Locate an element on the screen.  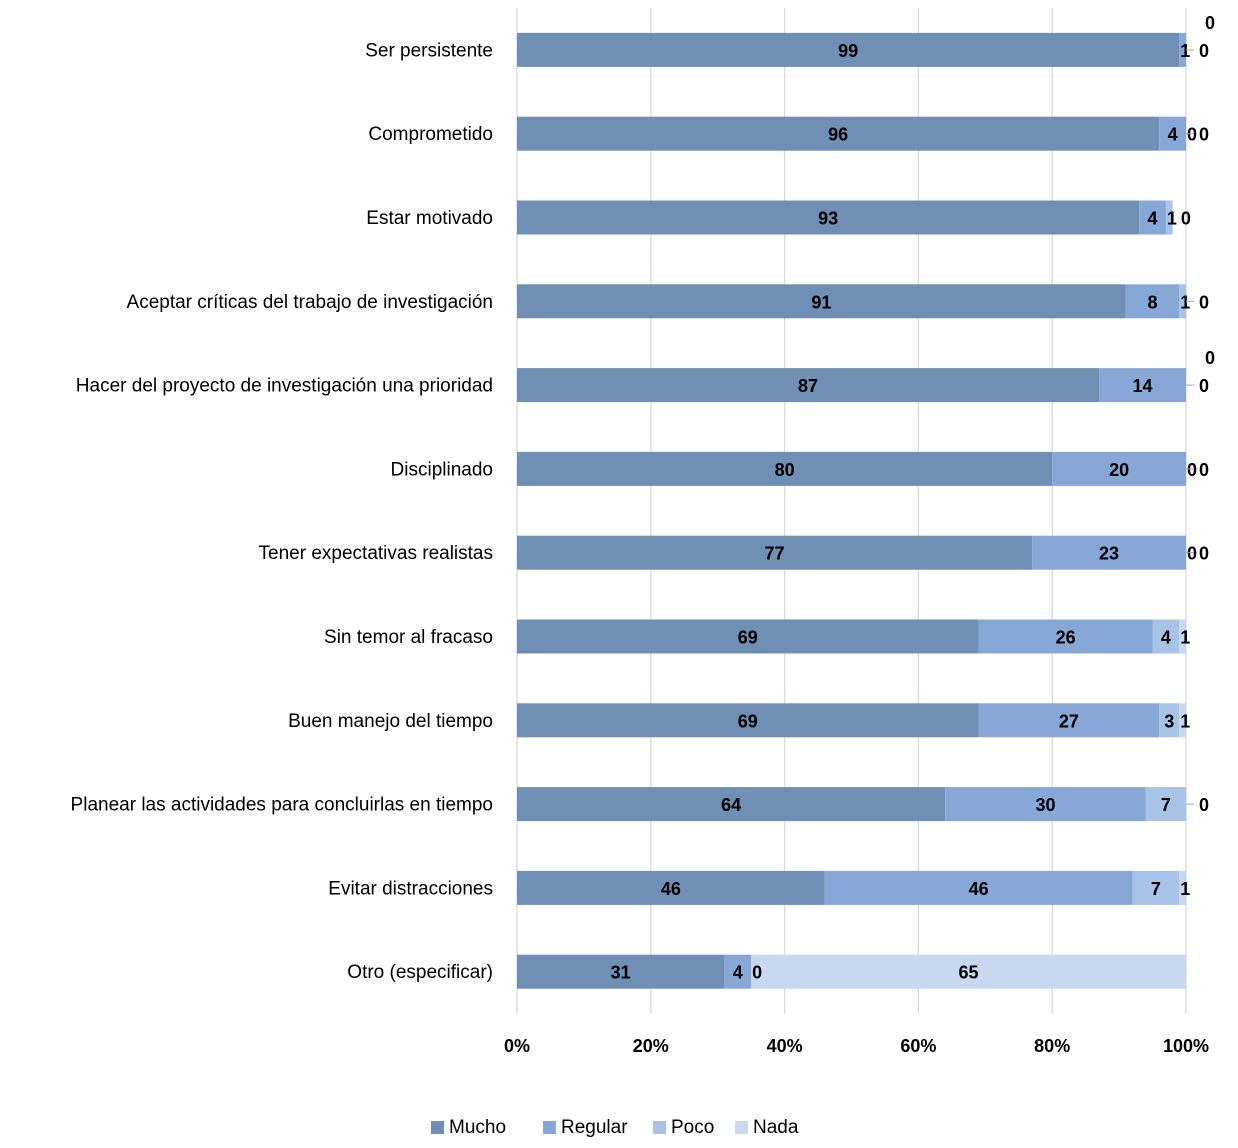
x-tick-label: 100% is located at coordinates (1186, 1046).